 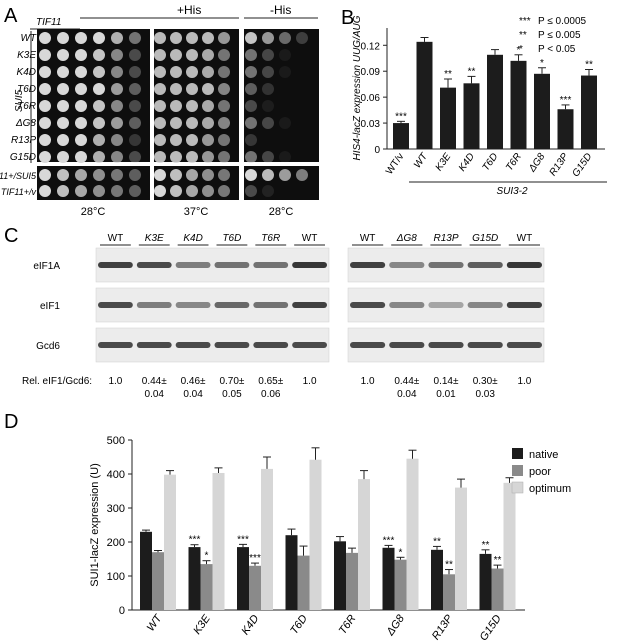 I want to click on lane-label: ΔG8, so click(x=406, y=238).